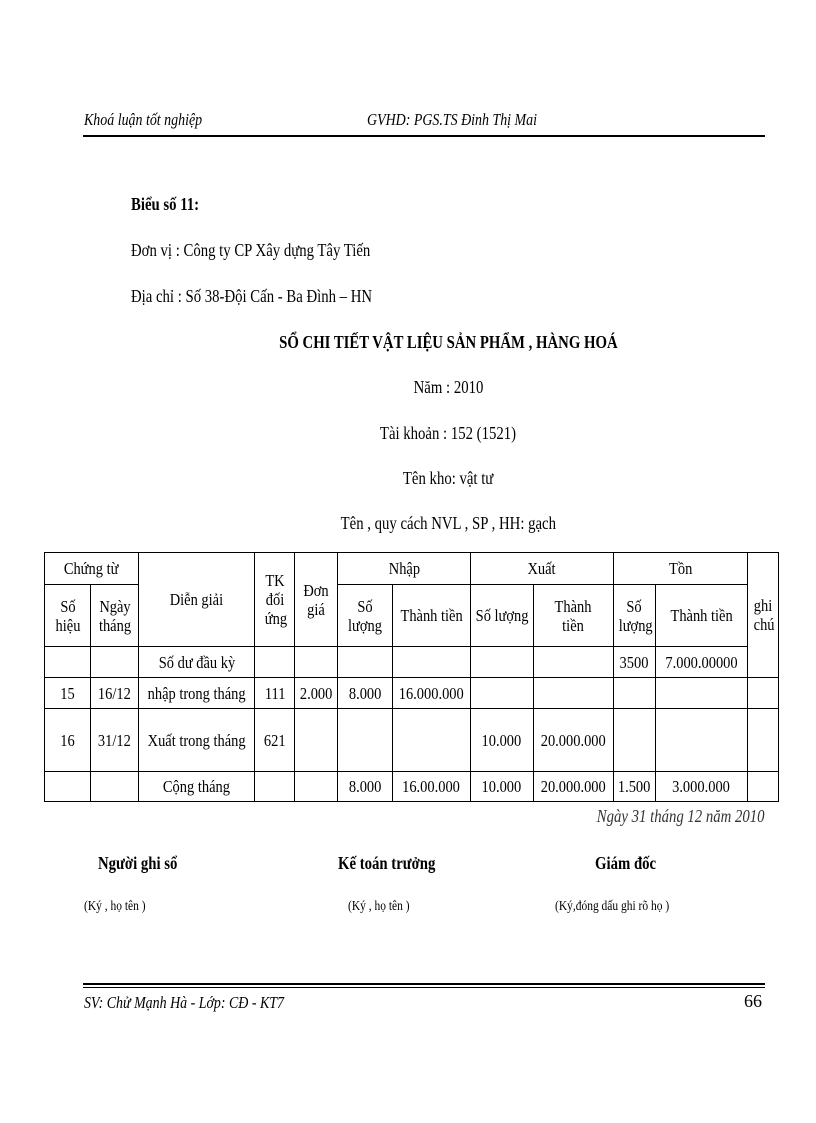 Image resolution: width=816 pixels, height=1123 pixels. Describe the element at coordinates (753, 1001) in the screenshot. I see `page-number: 66` at that location.